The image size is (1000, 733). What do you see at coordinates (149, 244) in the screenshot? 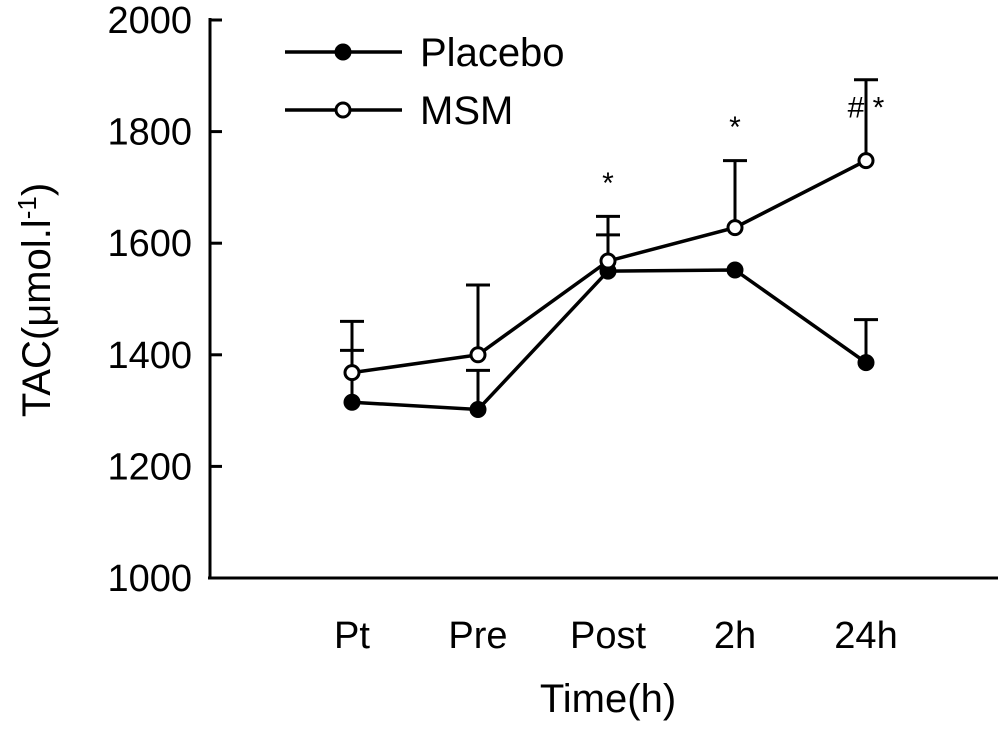
I see `y-tick-label: 1600` at bounding box center [149, 244].